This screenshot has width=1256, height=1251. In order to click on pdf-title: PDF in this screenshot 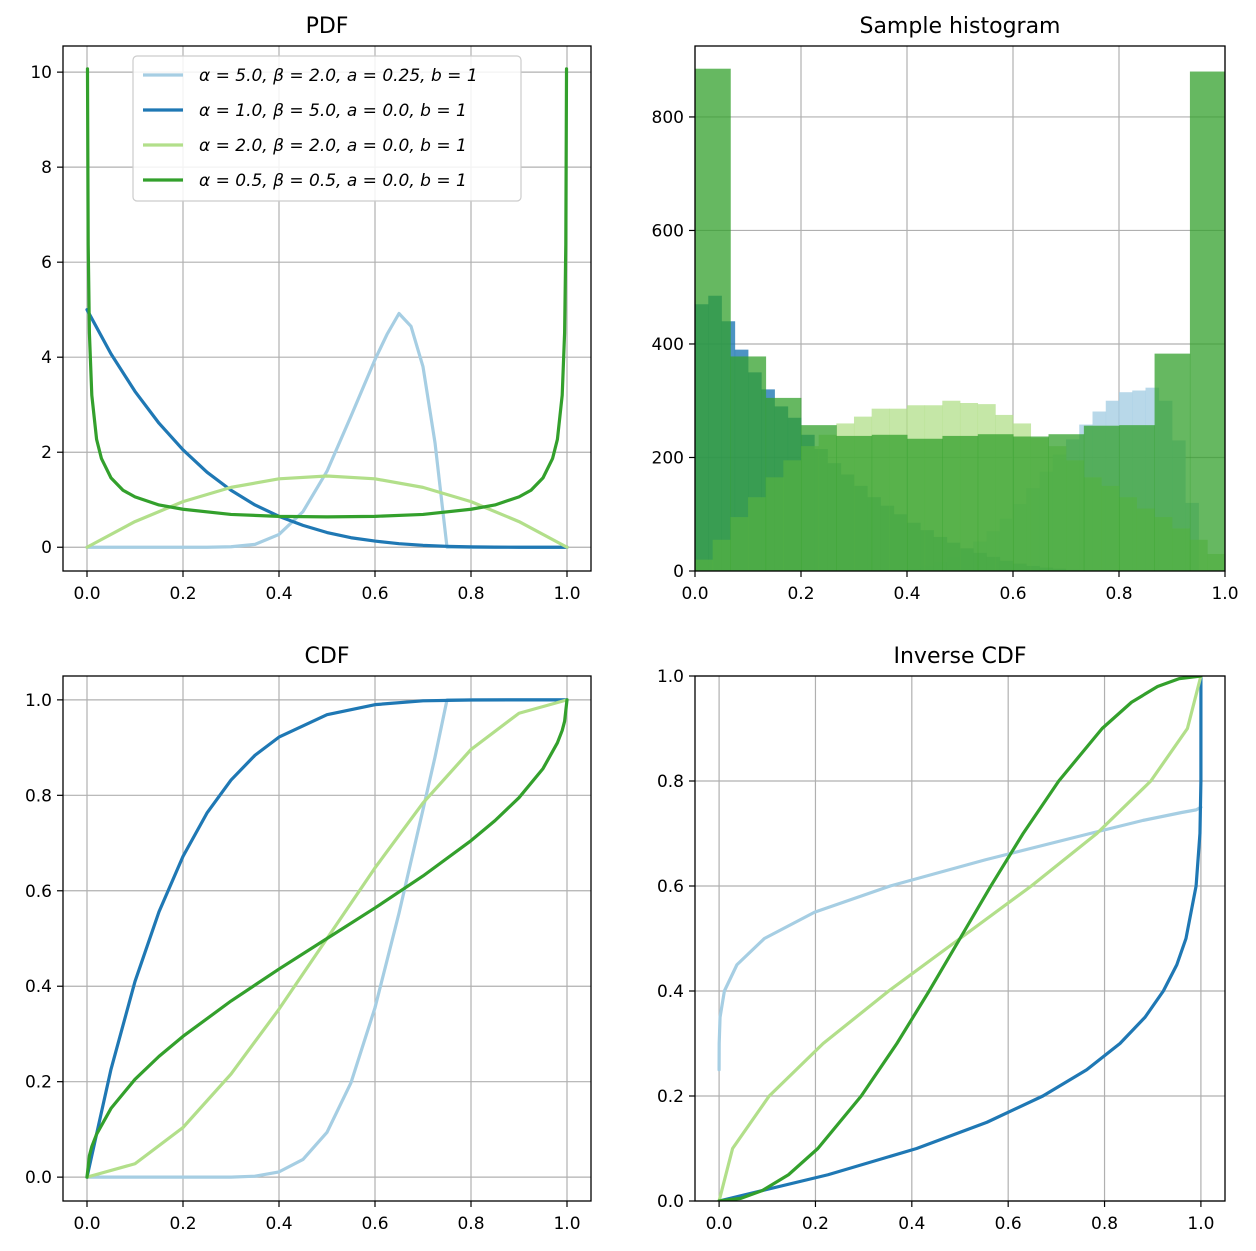, I will do `click(327, 26)`.